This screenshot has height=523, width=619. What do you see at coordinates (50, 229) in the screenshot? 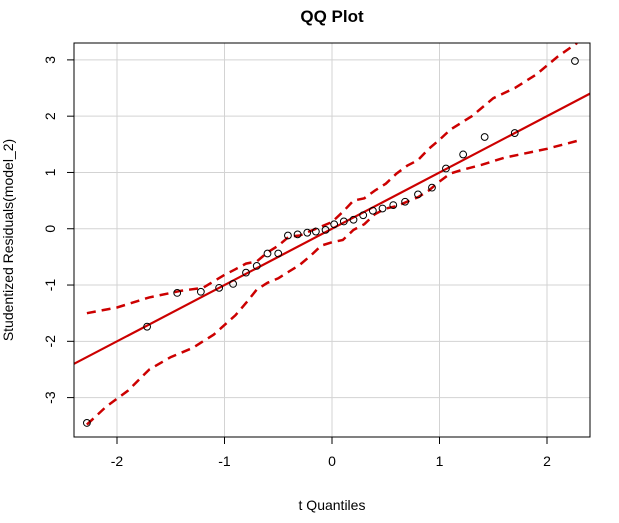
I see `y-tick-label: 0` at bounding box center [50, 229].